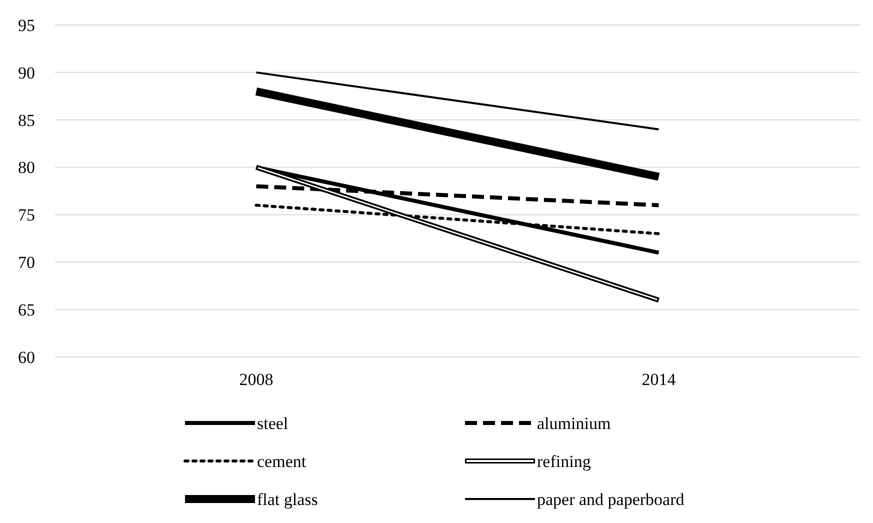  I want to click on y-tick-label: 95, so click(26, 25).